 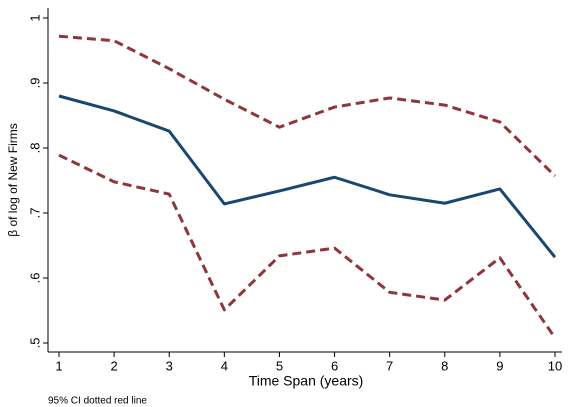 What do you see at coordinates (13, 180) in the screenshot?
I see `y-axis-title: β of log of New Firms` at bounding box center [13, 180].